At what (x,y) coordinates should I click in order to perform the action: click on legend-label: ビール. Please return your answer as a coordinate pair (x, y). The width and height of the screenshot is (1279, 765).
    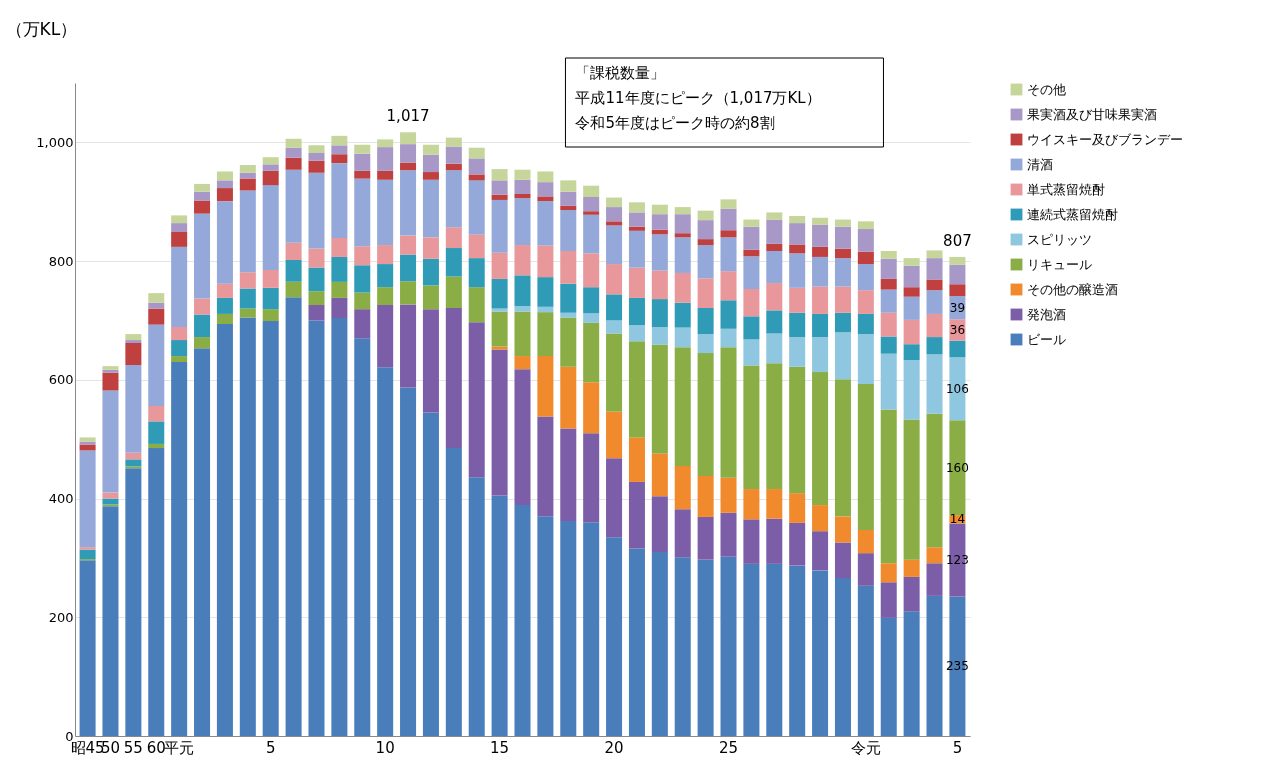
    Looking at the image, I should click on (1046, 339).